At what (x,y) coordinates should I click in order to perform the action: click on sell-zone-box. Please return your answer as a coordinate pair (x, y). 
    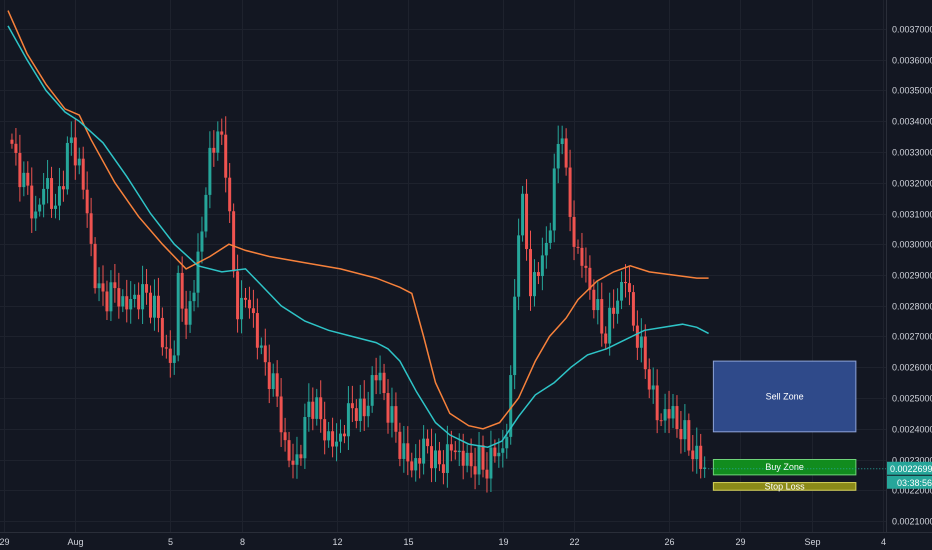
    Looking at the image, I should click on (784, 396).